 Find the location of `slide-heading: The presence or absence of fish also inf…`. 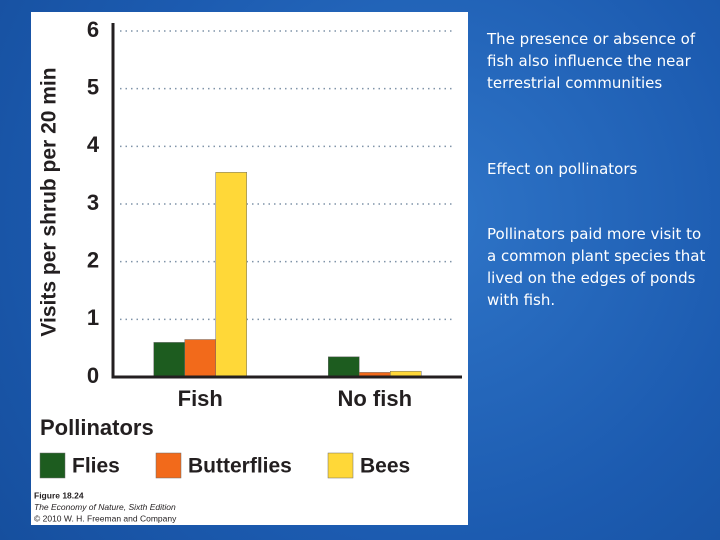

slide-heading: The presence or absence of fish also inf… is located at coordinates (591, 61).